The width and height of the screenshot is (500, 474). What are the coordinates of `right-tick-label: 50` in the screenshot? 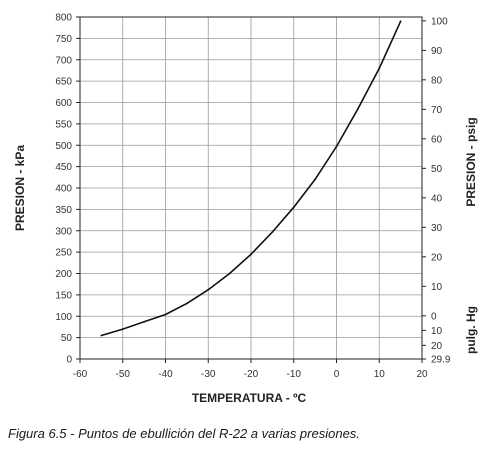 It's located at (437, 169).